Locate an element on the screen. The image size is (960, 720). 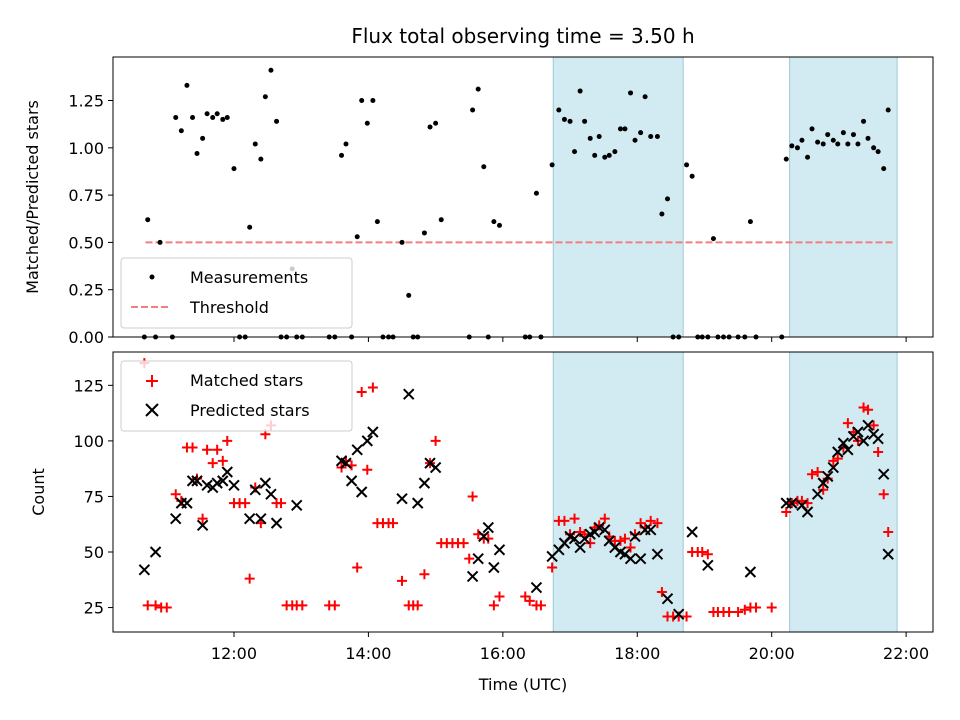
ratio-y-tick-label: 0.75 is located at coordinates (86, 195).